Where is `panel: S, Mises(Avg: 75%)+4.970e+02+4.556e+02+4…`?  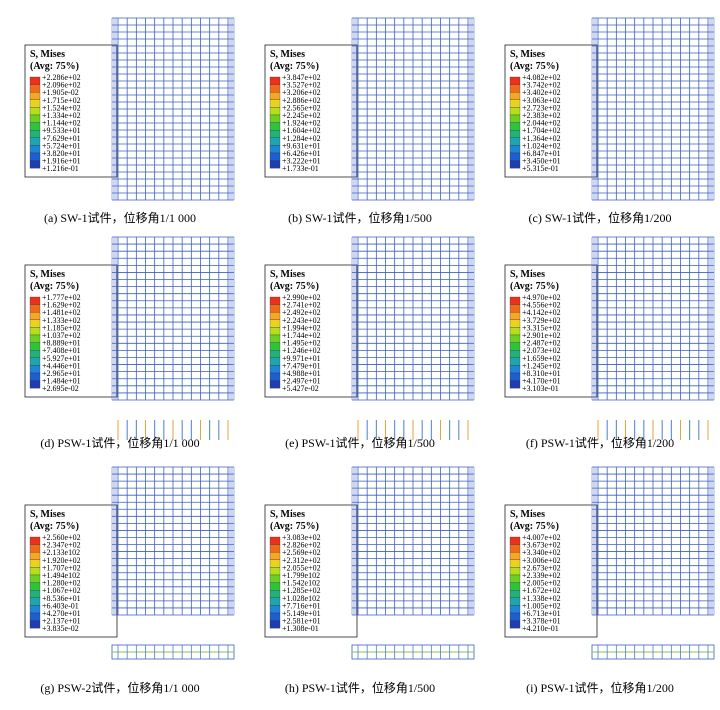
panel: S, Mises(Avg: 75%)+4.970e+02+4.556e+02+4… is located at coordinates (609, 343).